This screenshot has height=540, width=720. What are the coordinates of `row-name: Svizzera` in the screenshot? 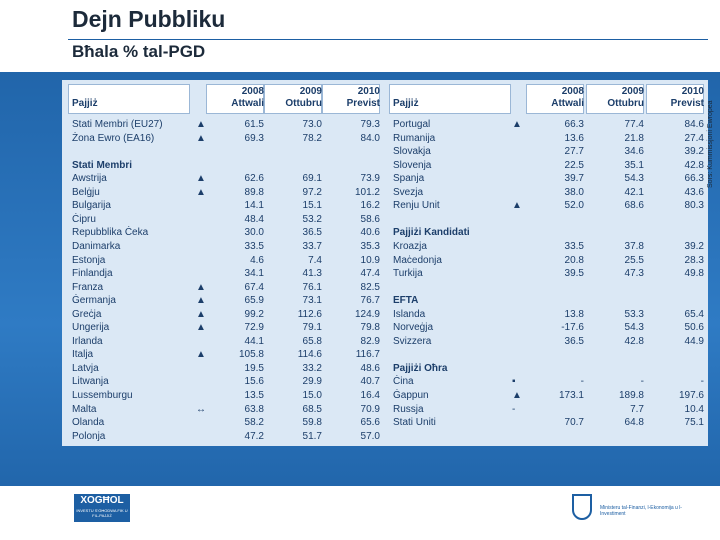 It's located at (412, 341).